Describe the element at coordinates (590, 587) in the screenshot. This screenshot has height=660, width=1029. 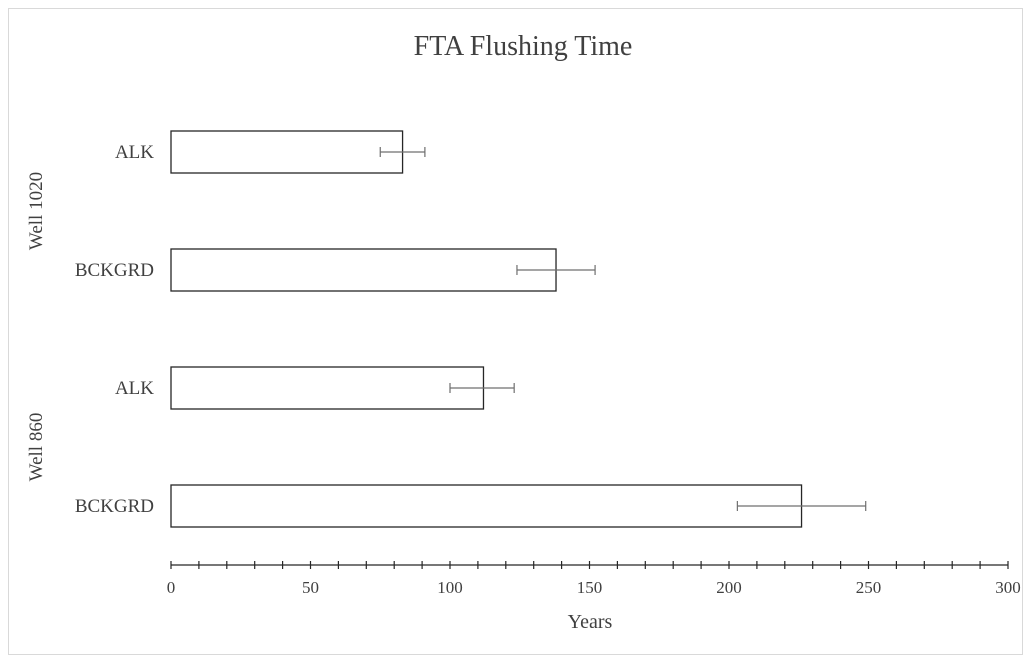
I see `x-tick-label: 150` at that location.